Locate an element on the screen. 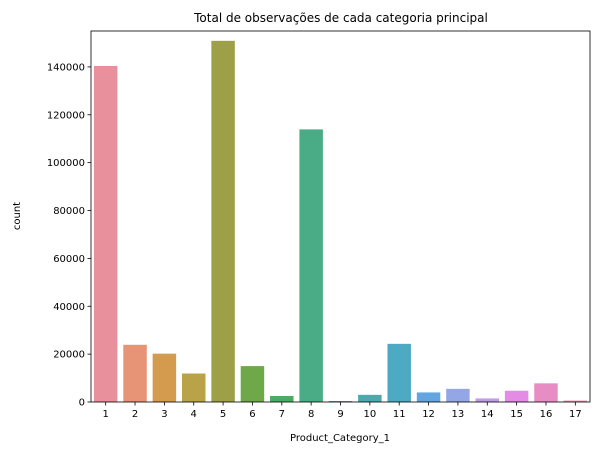 The height and width of the screenshot is (455, 597). x-tick-label: 16 is located at coordinates (546, 414).